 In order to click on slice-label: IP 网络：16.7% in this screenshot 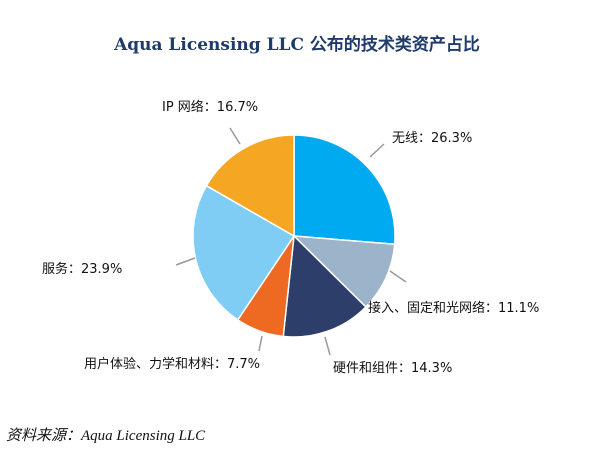, I will do `click(210, 107)`.